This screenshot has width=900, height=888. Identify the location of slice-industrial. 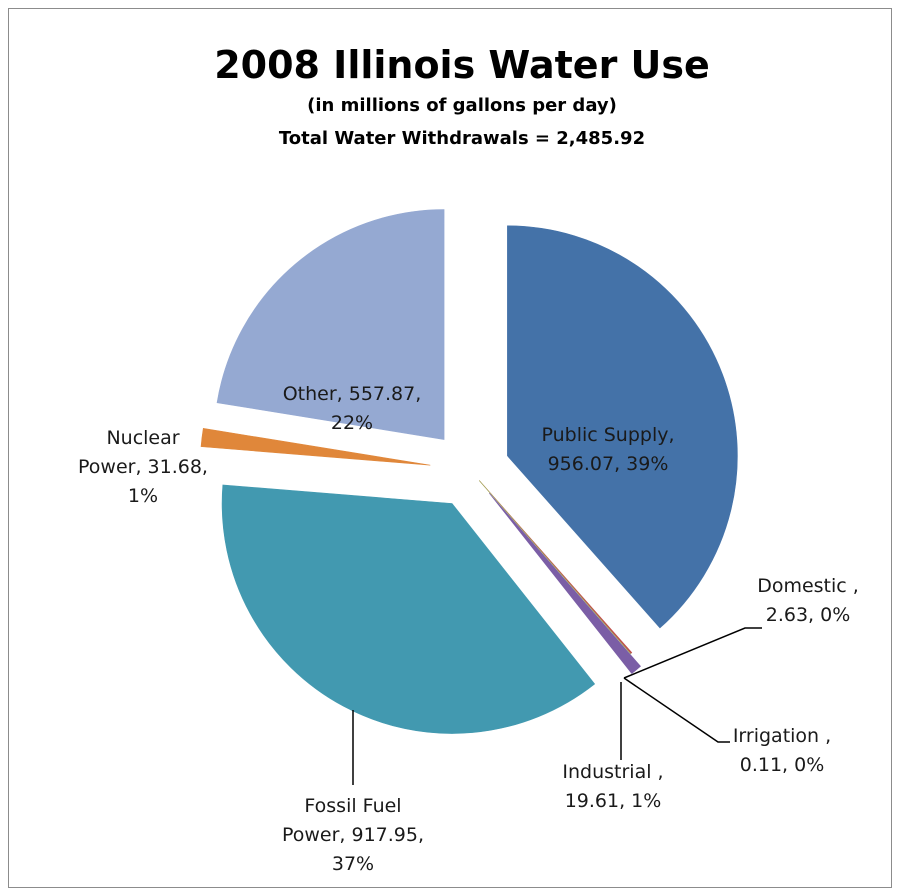
(564, 583).